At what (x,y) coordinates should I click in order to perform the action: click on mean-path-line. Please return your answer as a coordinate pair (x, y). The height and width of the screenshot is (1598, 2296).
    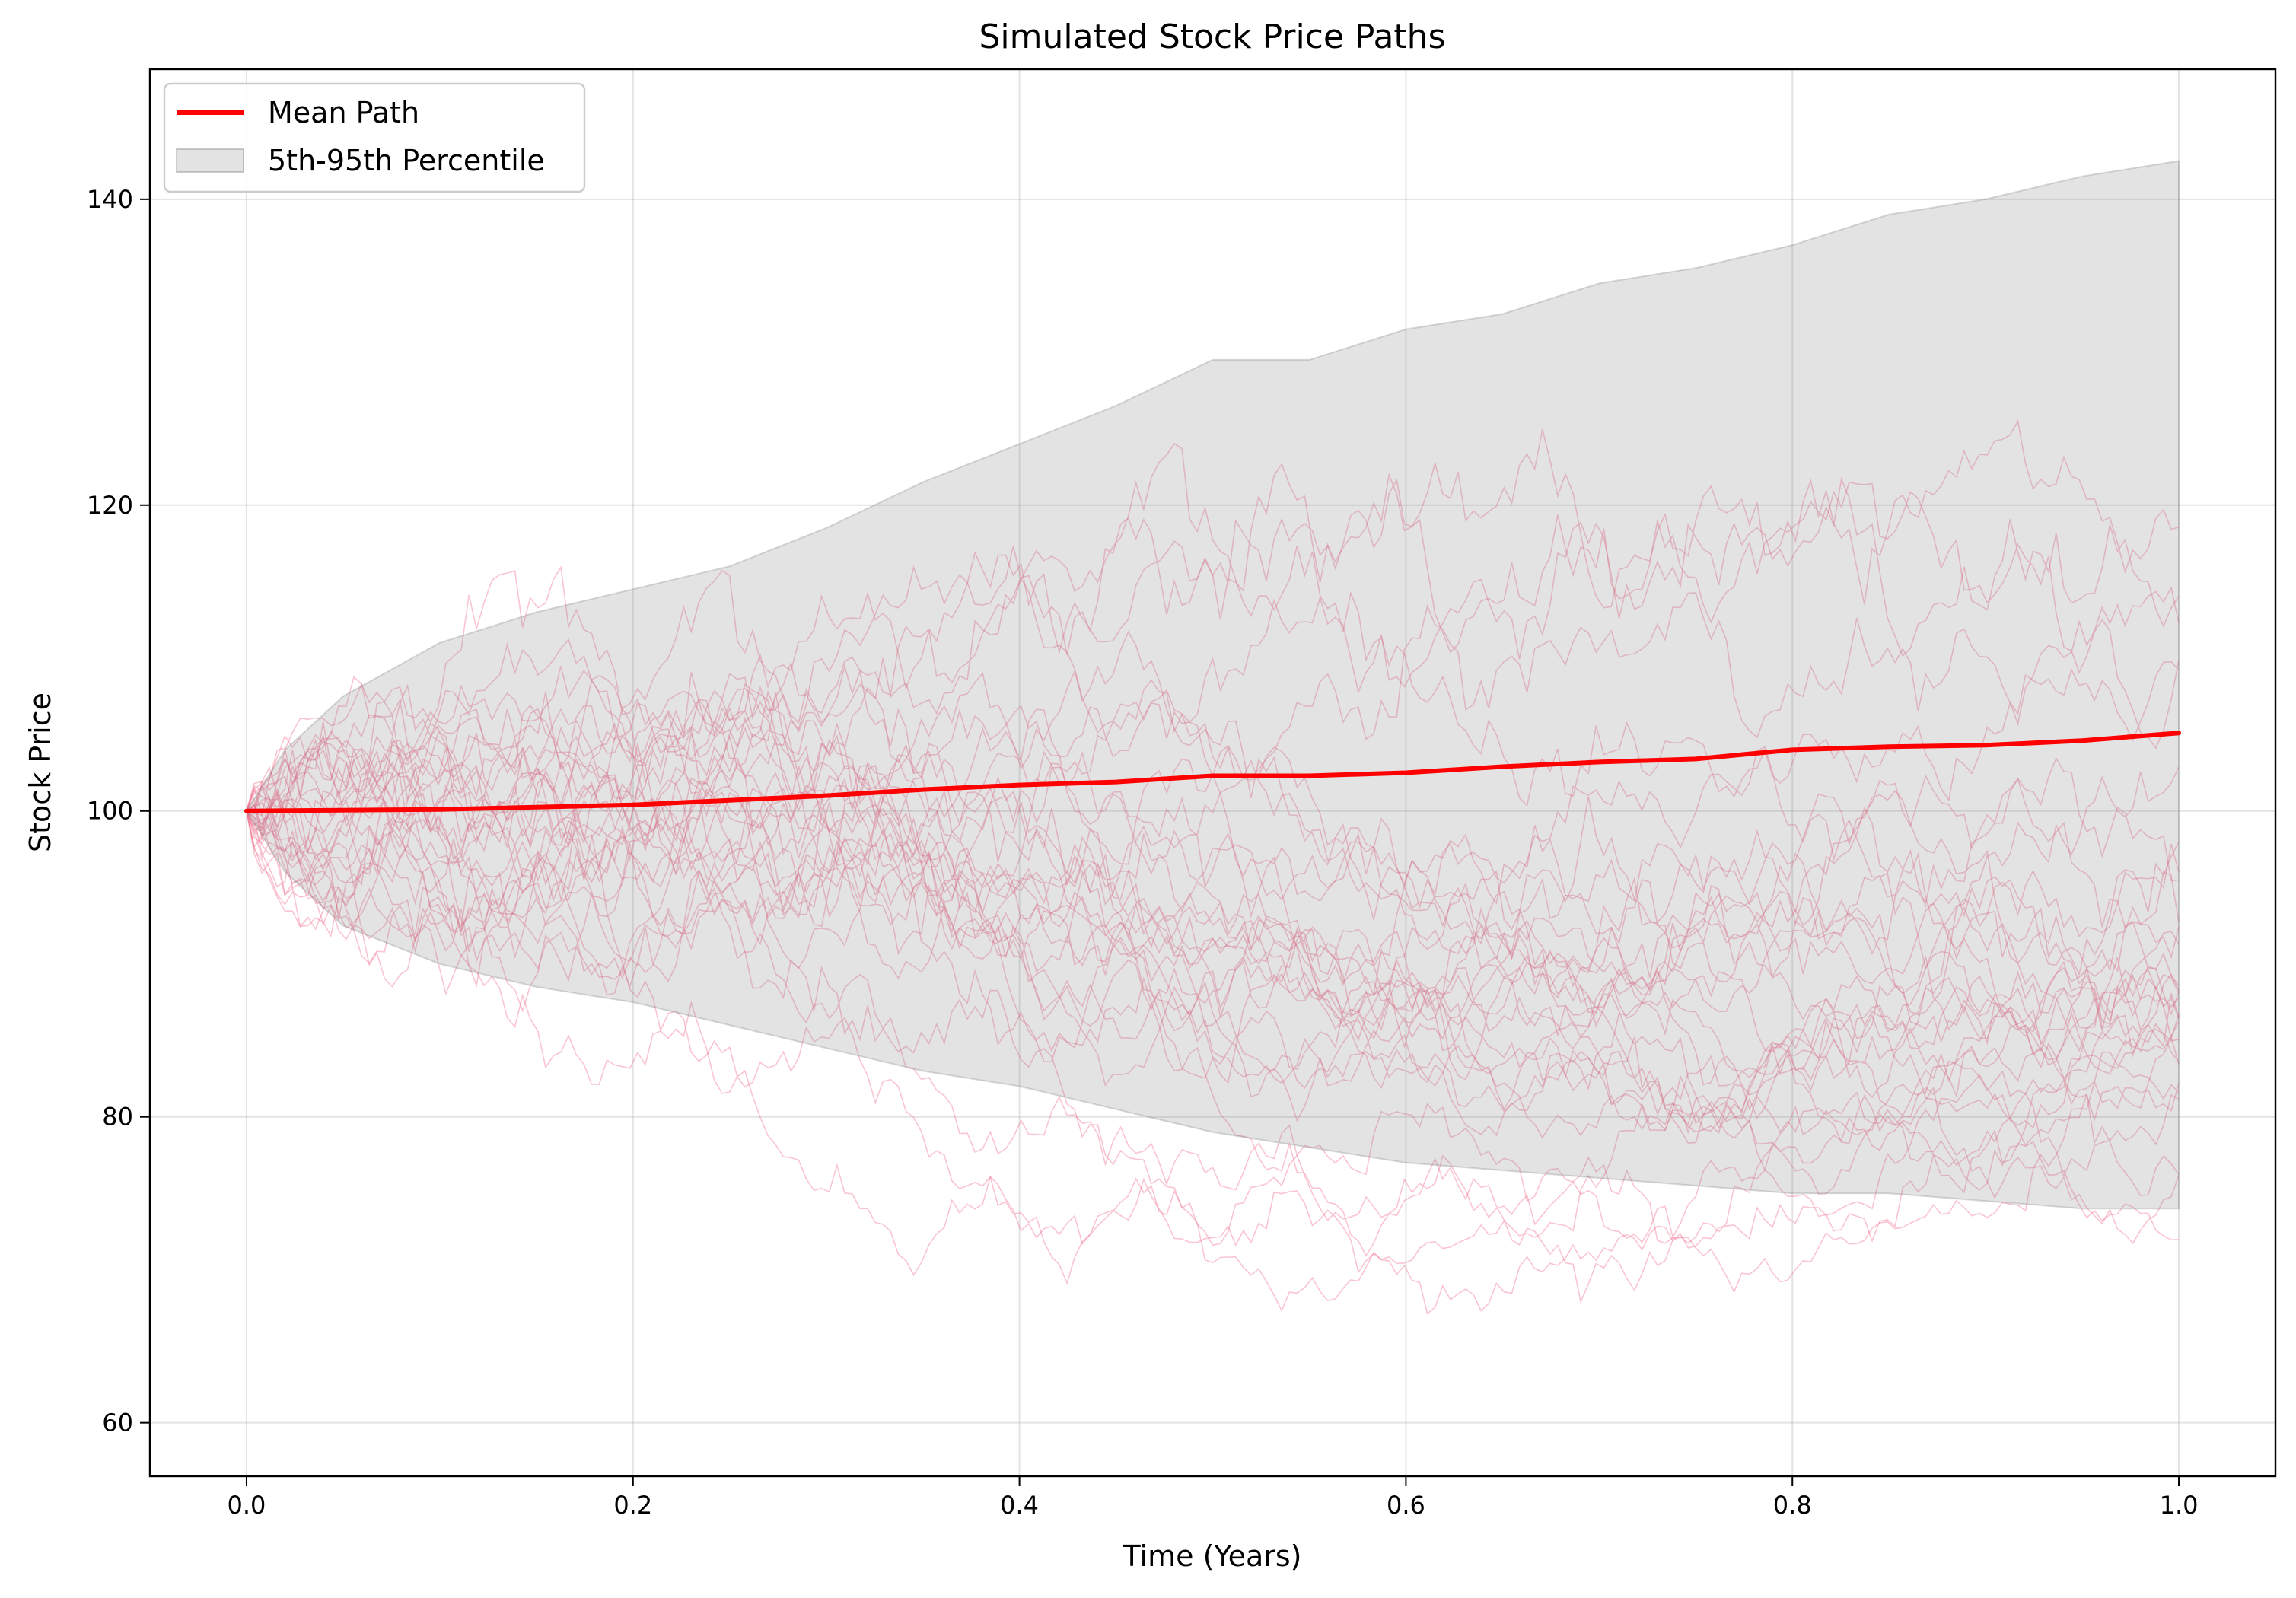
    Looking at the image, I should click on (1212, 772).